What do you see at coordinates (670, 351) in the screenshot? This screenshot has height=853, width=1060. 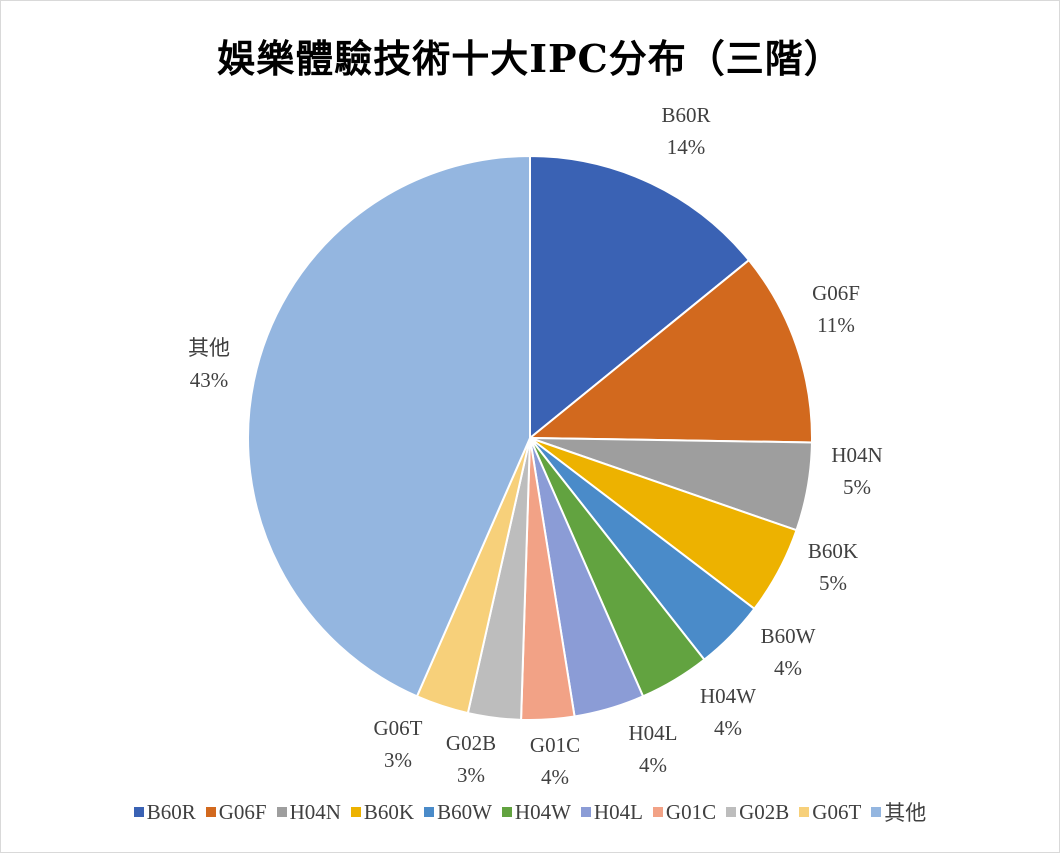 I see `pie-slice-G06F` at bounding box center [670, 351].